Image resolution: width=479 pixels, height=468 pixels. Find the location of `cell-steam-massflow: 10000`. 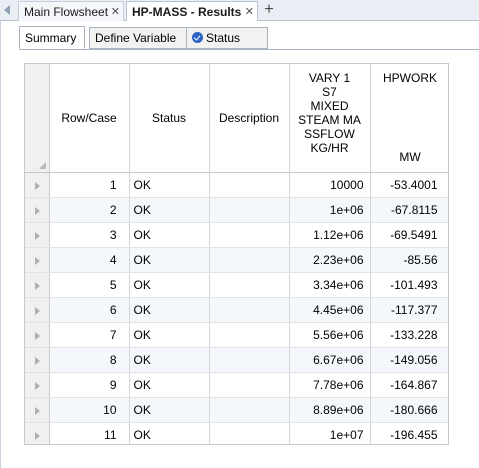

cell-steam-massflow: 10000 is located at coordinates (330, 185).